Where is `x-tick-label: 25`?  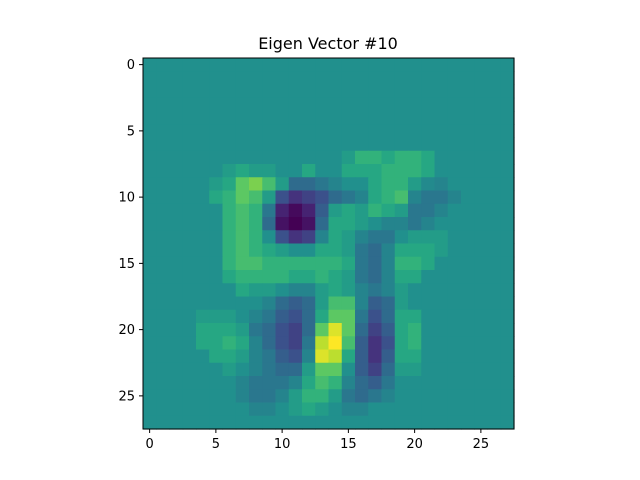 x-tick-label: 25 is located at coordinates (481, 444).